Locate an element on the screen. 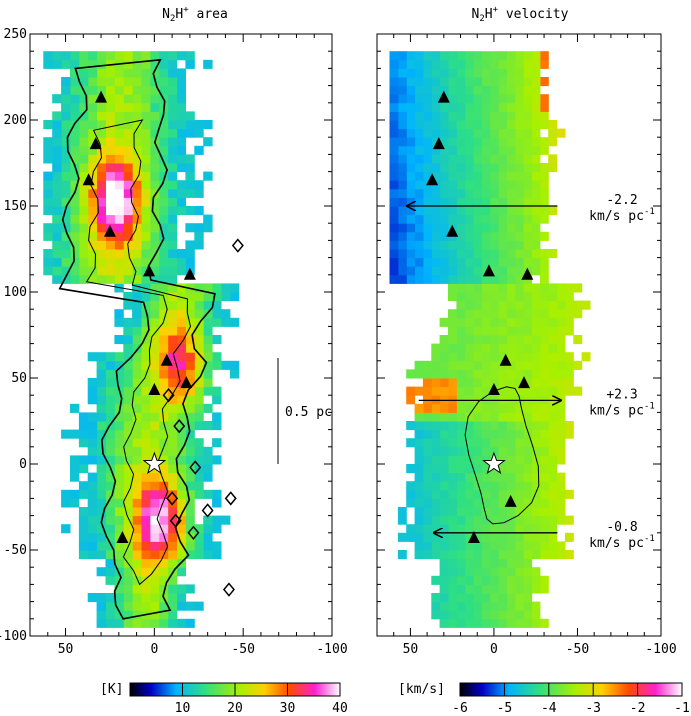  contour-velocity is located at coordinates (502, 455).